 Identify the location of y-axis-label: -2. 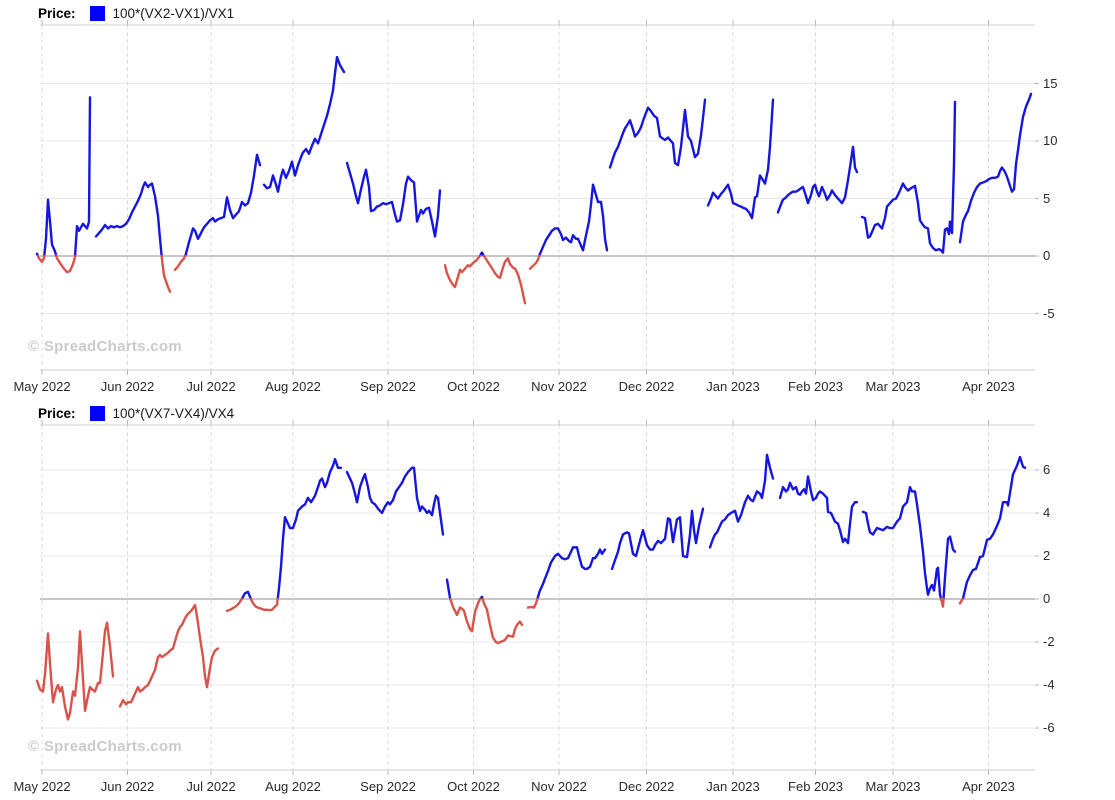
(1049, 642).